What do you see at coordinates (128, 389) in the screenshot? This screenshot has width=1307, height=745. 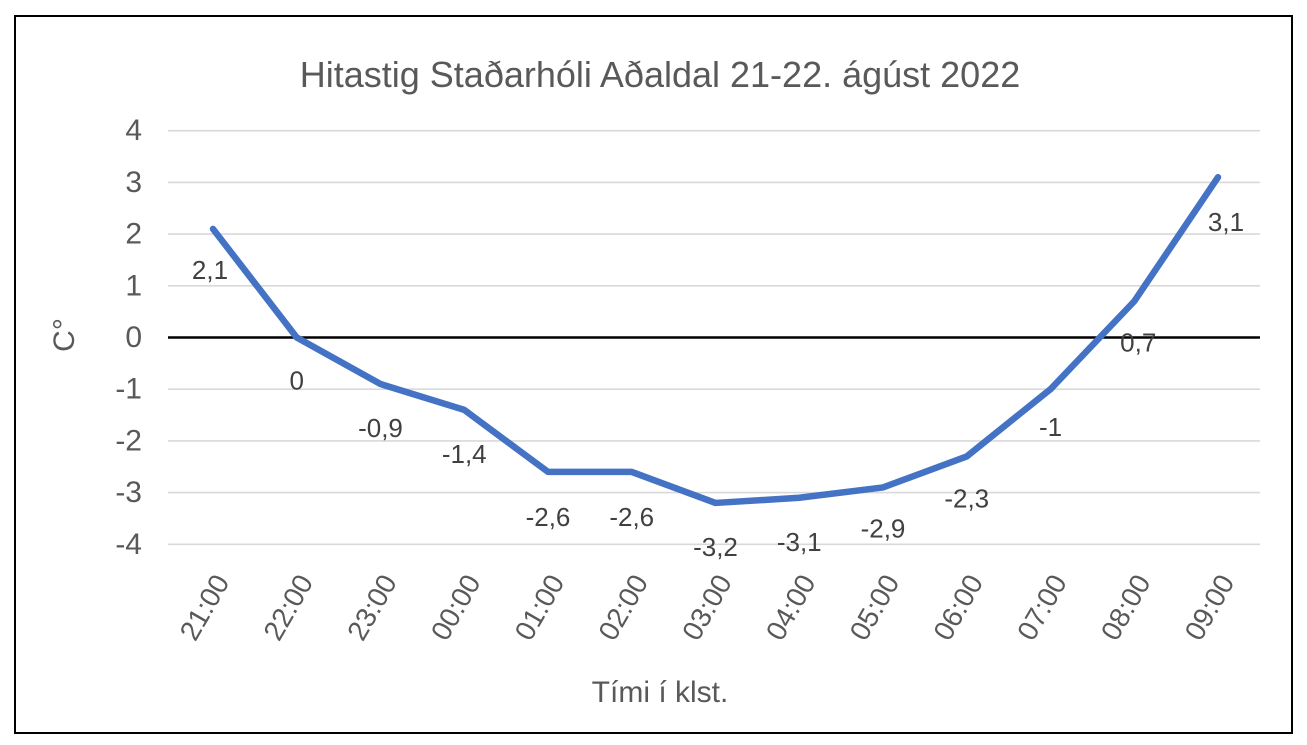 I see `y-tick-label: -1` at bounding box center [128, 389].